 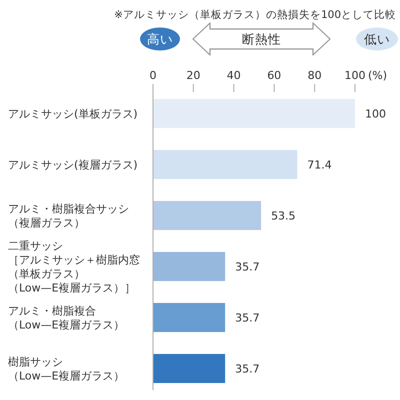 What do you see at coordinates (355, 75) in the screenshot?
I see `x-tick-label: 100` at bounding box center [355, 75].